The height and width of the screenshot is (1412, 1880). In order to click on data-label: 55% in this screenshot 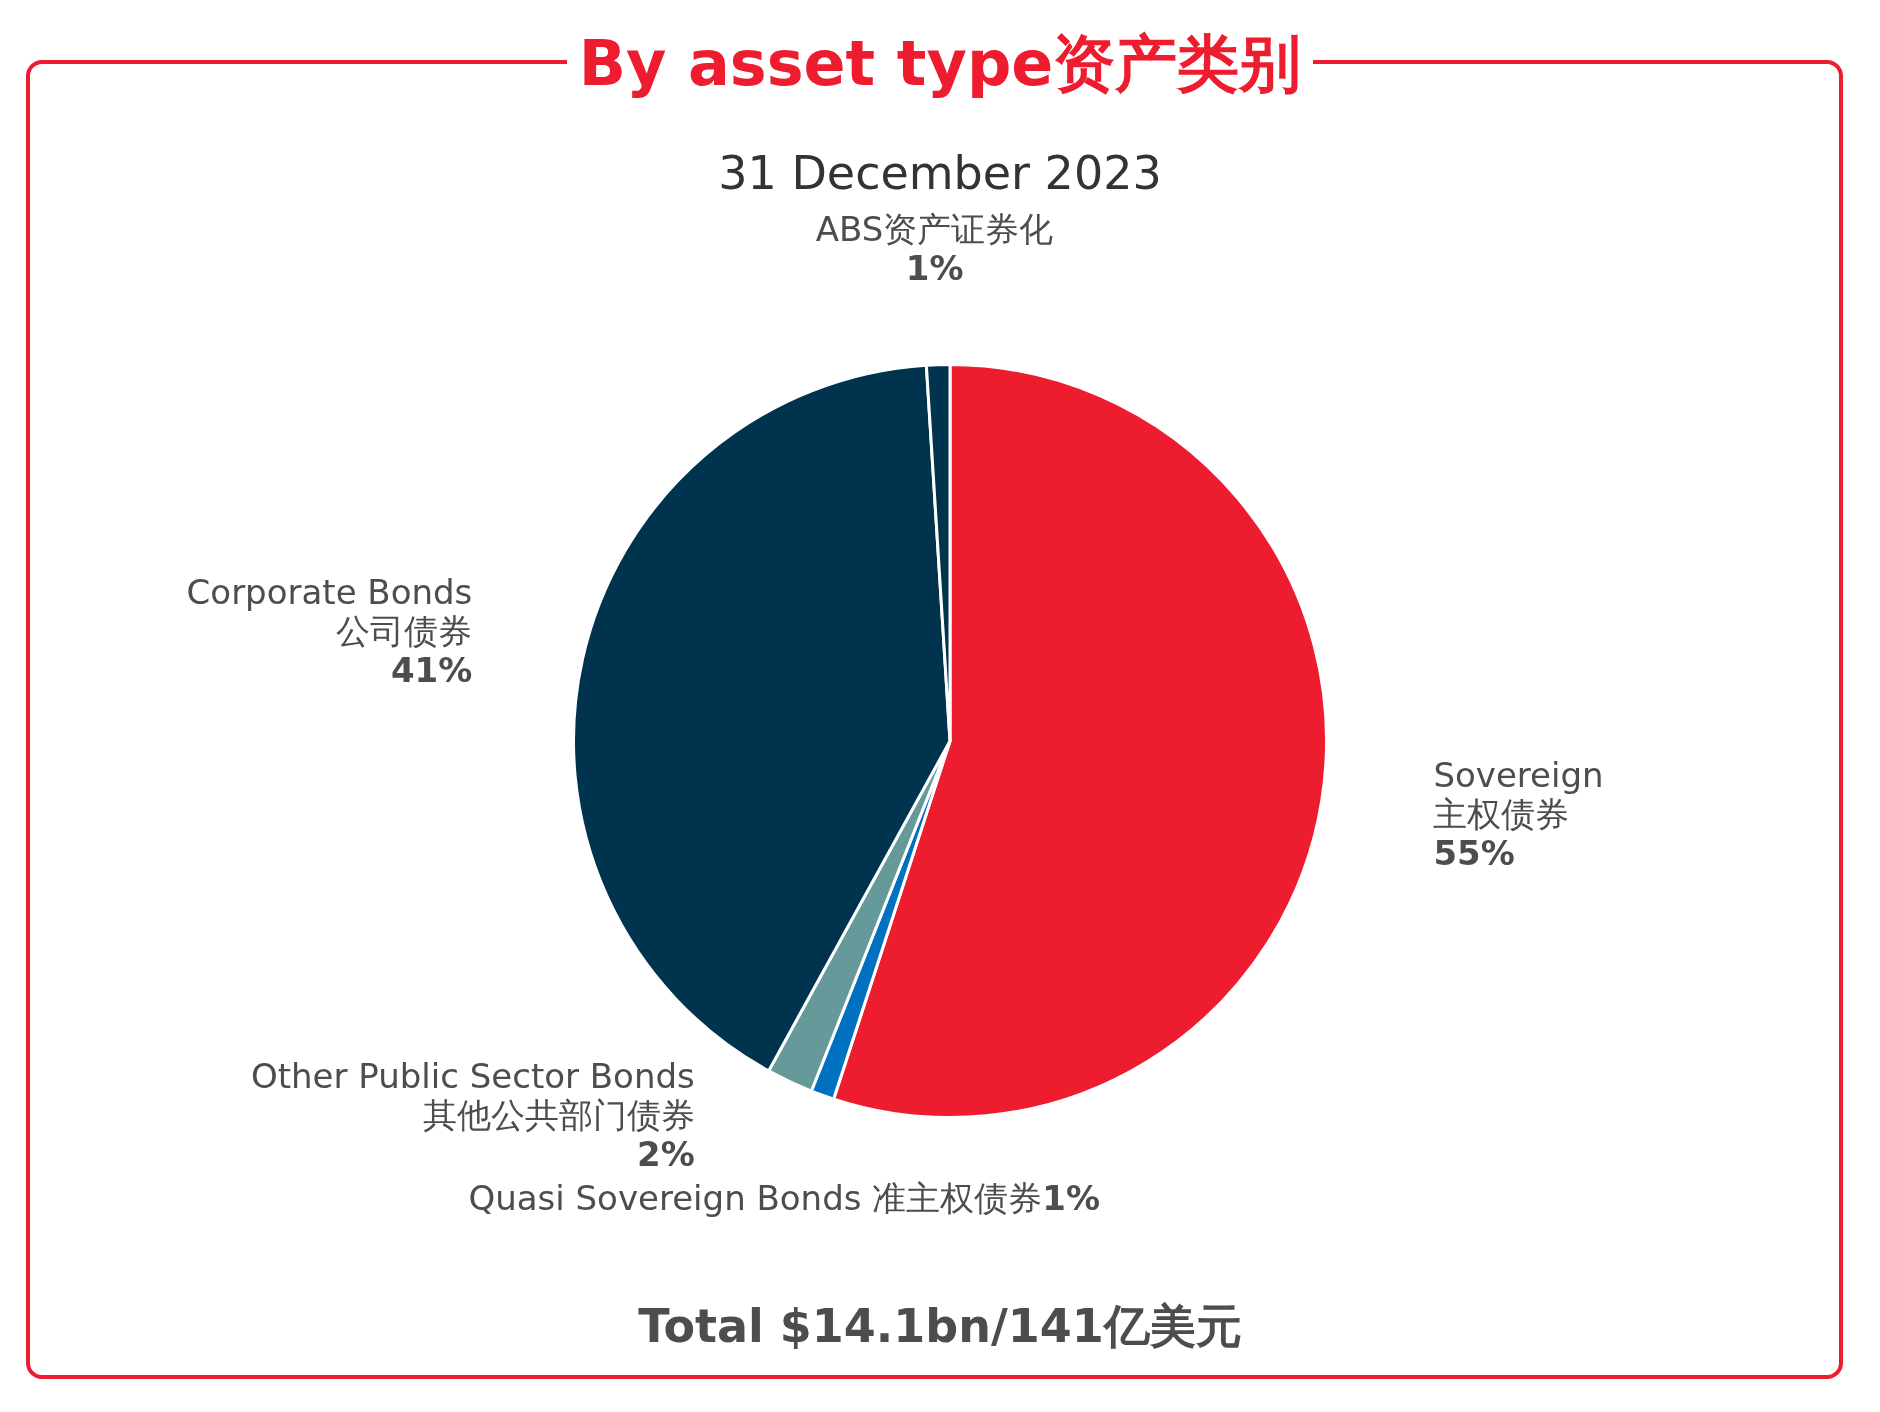, I will do `click(1474, 853)`.